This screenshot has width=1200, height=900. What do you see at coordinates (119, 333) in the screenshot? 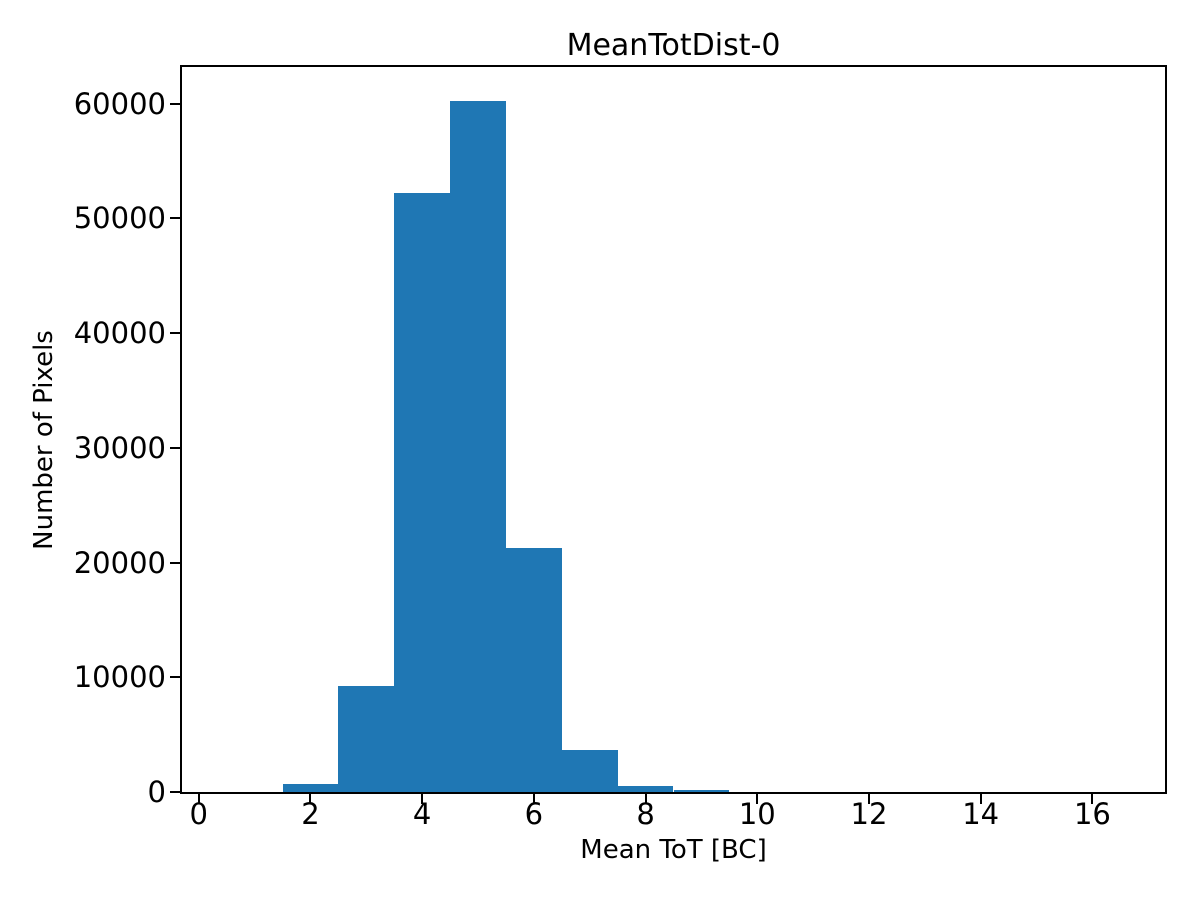
I see `y-tick-label: 40000` at bounding box center [119, 333].